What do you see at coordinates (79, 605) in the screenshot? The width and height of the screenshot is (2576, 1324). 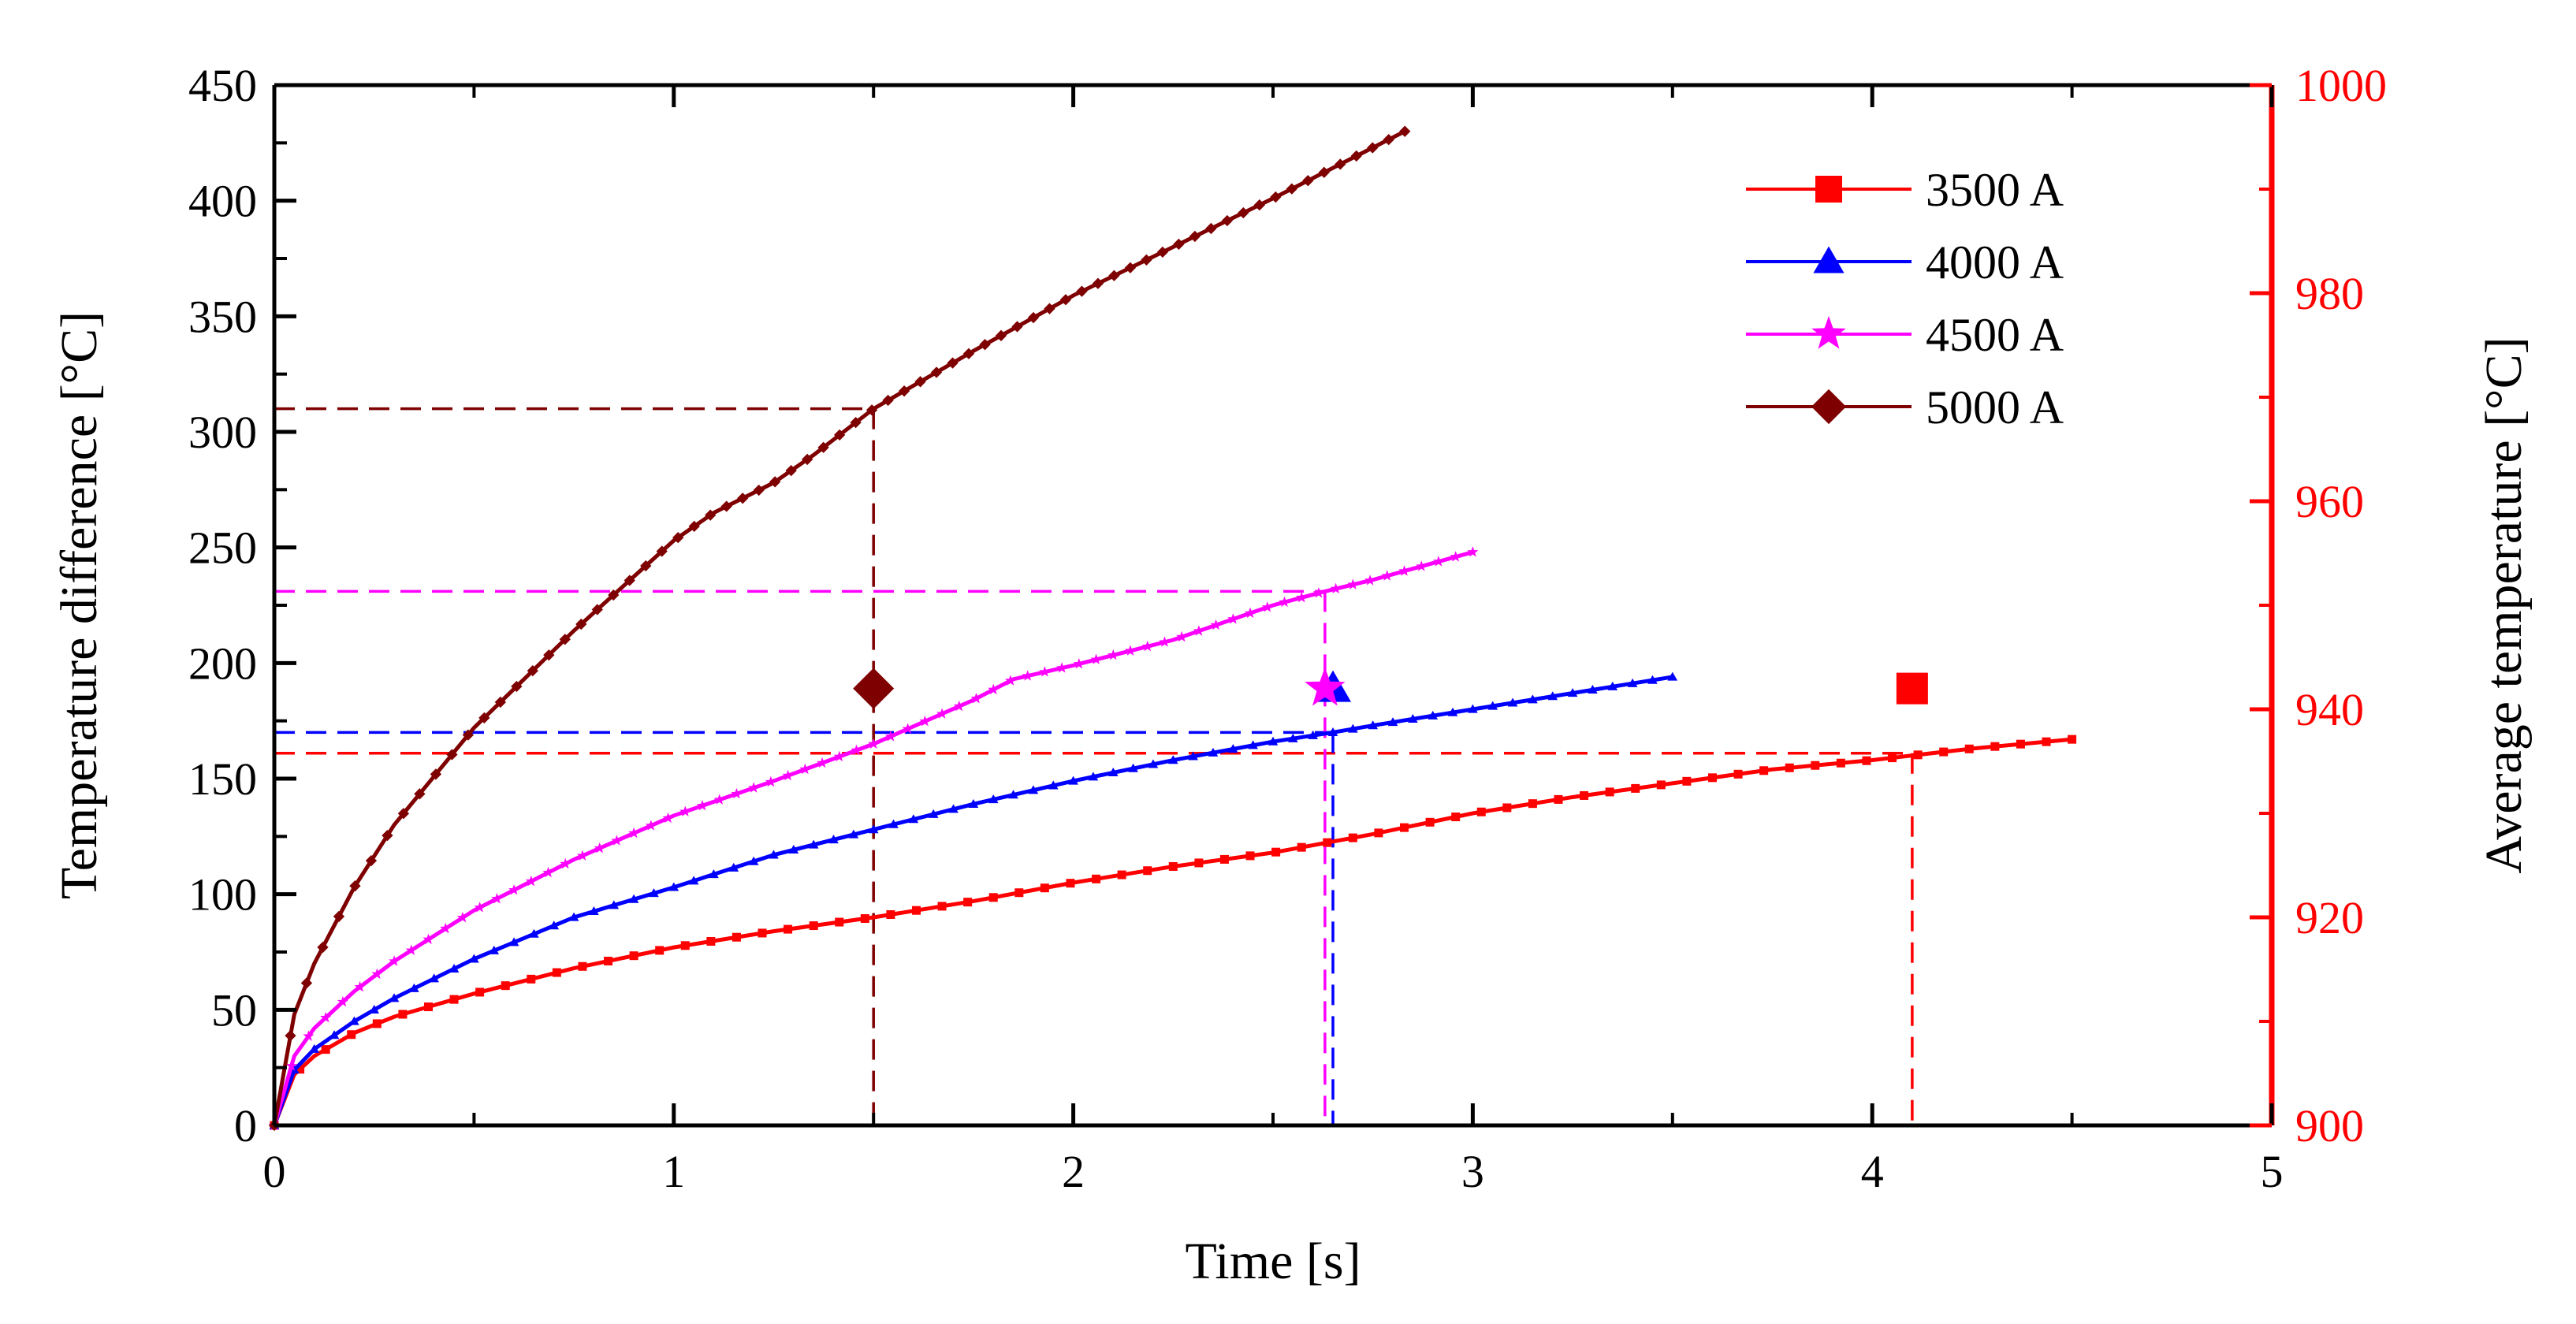 I see `y-axis-label: Temperature difference [°C]` at bounding box center [79, 605].